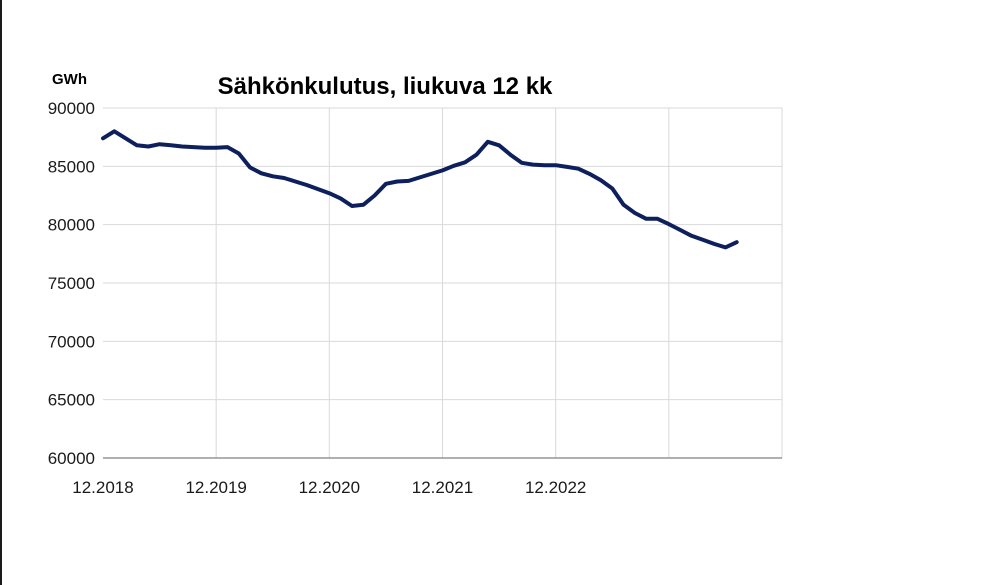  I want to click on y-tick-label: 80000, so click(71, 225).